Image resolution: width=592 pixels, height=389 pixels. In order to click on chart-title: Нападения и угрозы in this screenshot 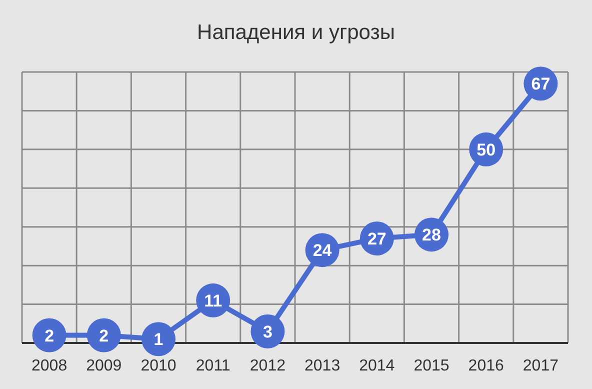, I will do `click(296, 33)`.